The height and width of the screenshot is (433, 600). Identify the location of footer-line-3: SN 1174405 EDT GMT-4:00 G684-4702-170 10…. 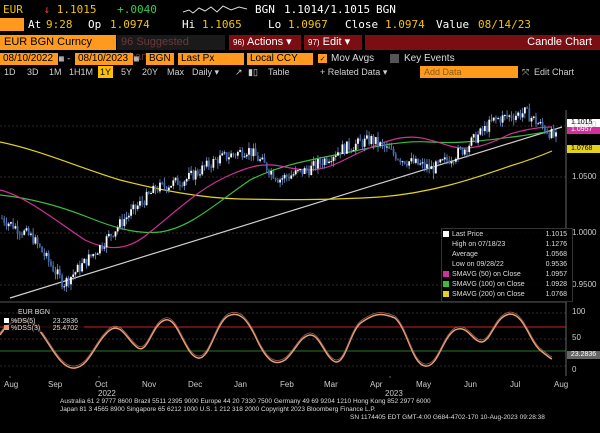
(447, 417).